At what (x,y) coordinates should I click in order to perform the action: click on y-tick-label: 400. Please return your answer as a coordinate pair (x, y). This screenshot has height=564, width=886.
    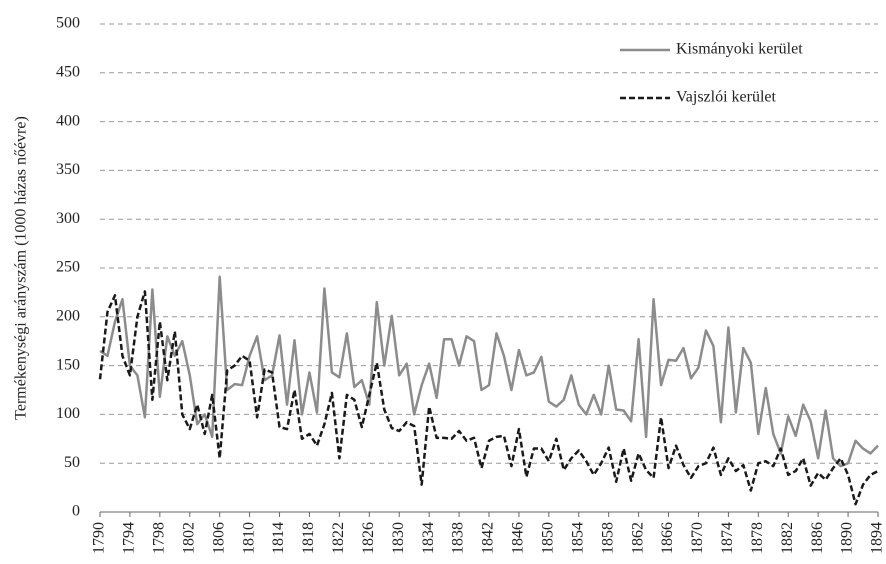
    Looking at the image, I should click on (68, 120).